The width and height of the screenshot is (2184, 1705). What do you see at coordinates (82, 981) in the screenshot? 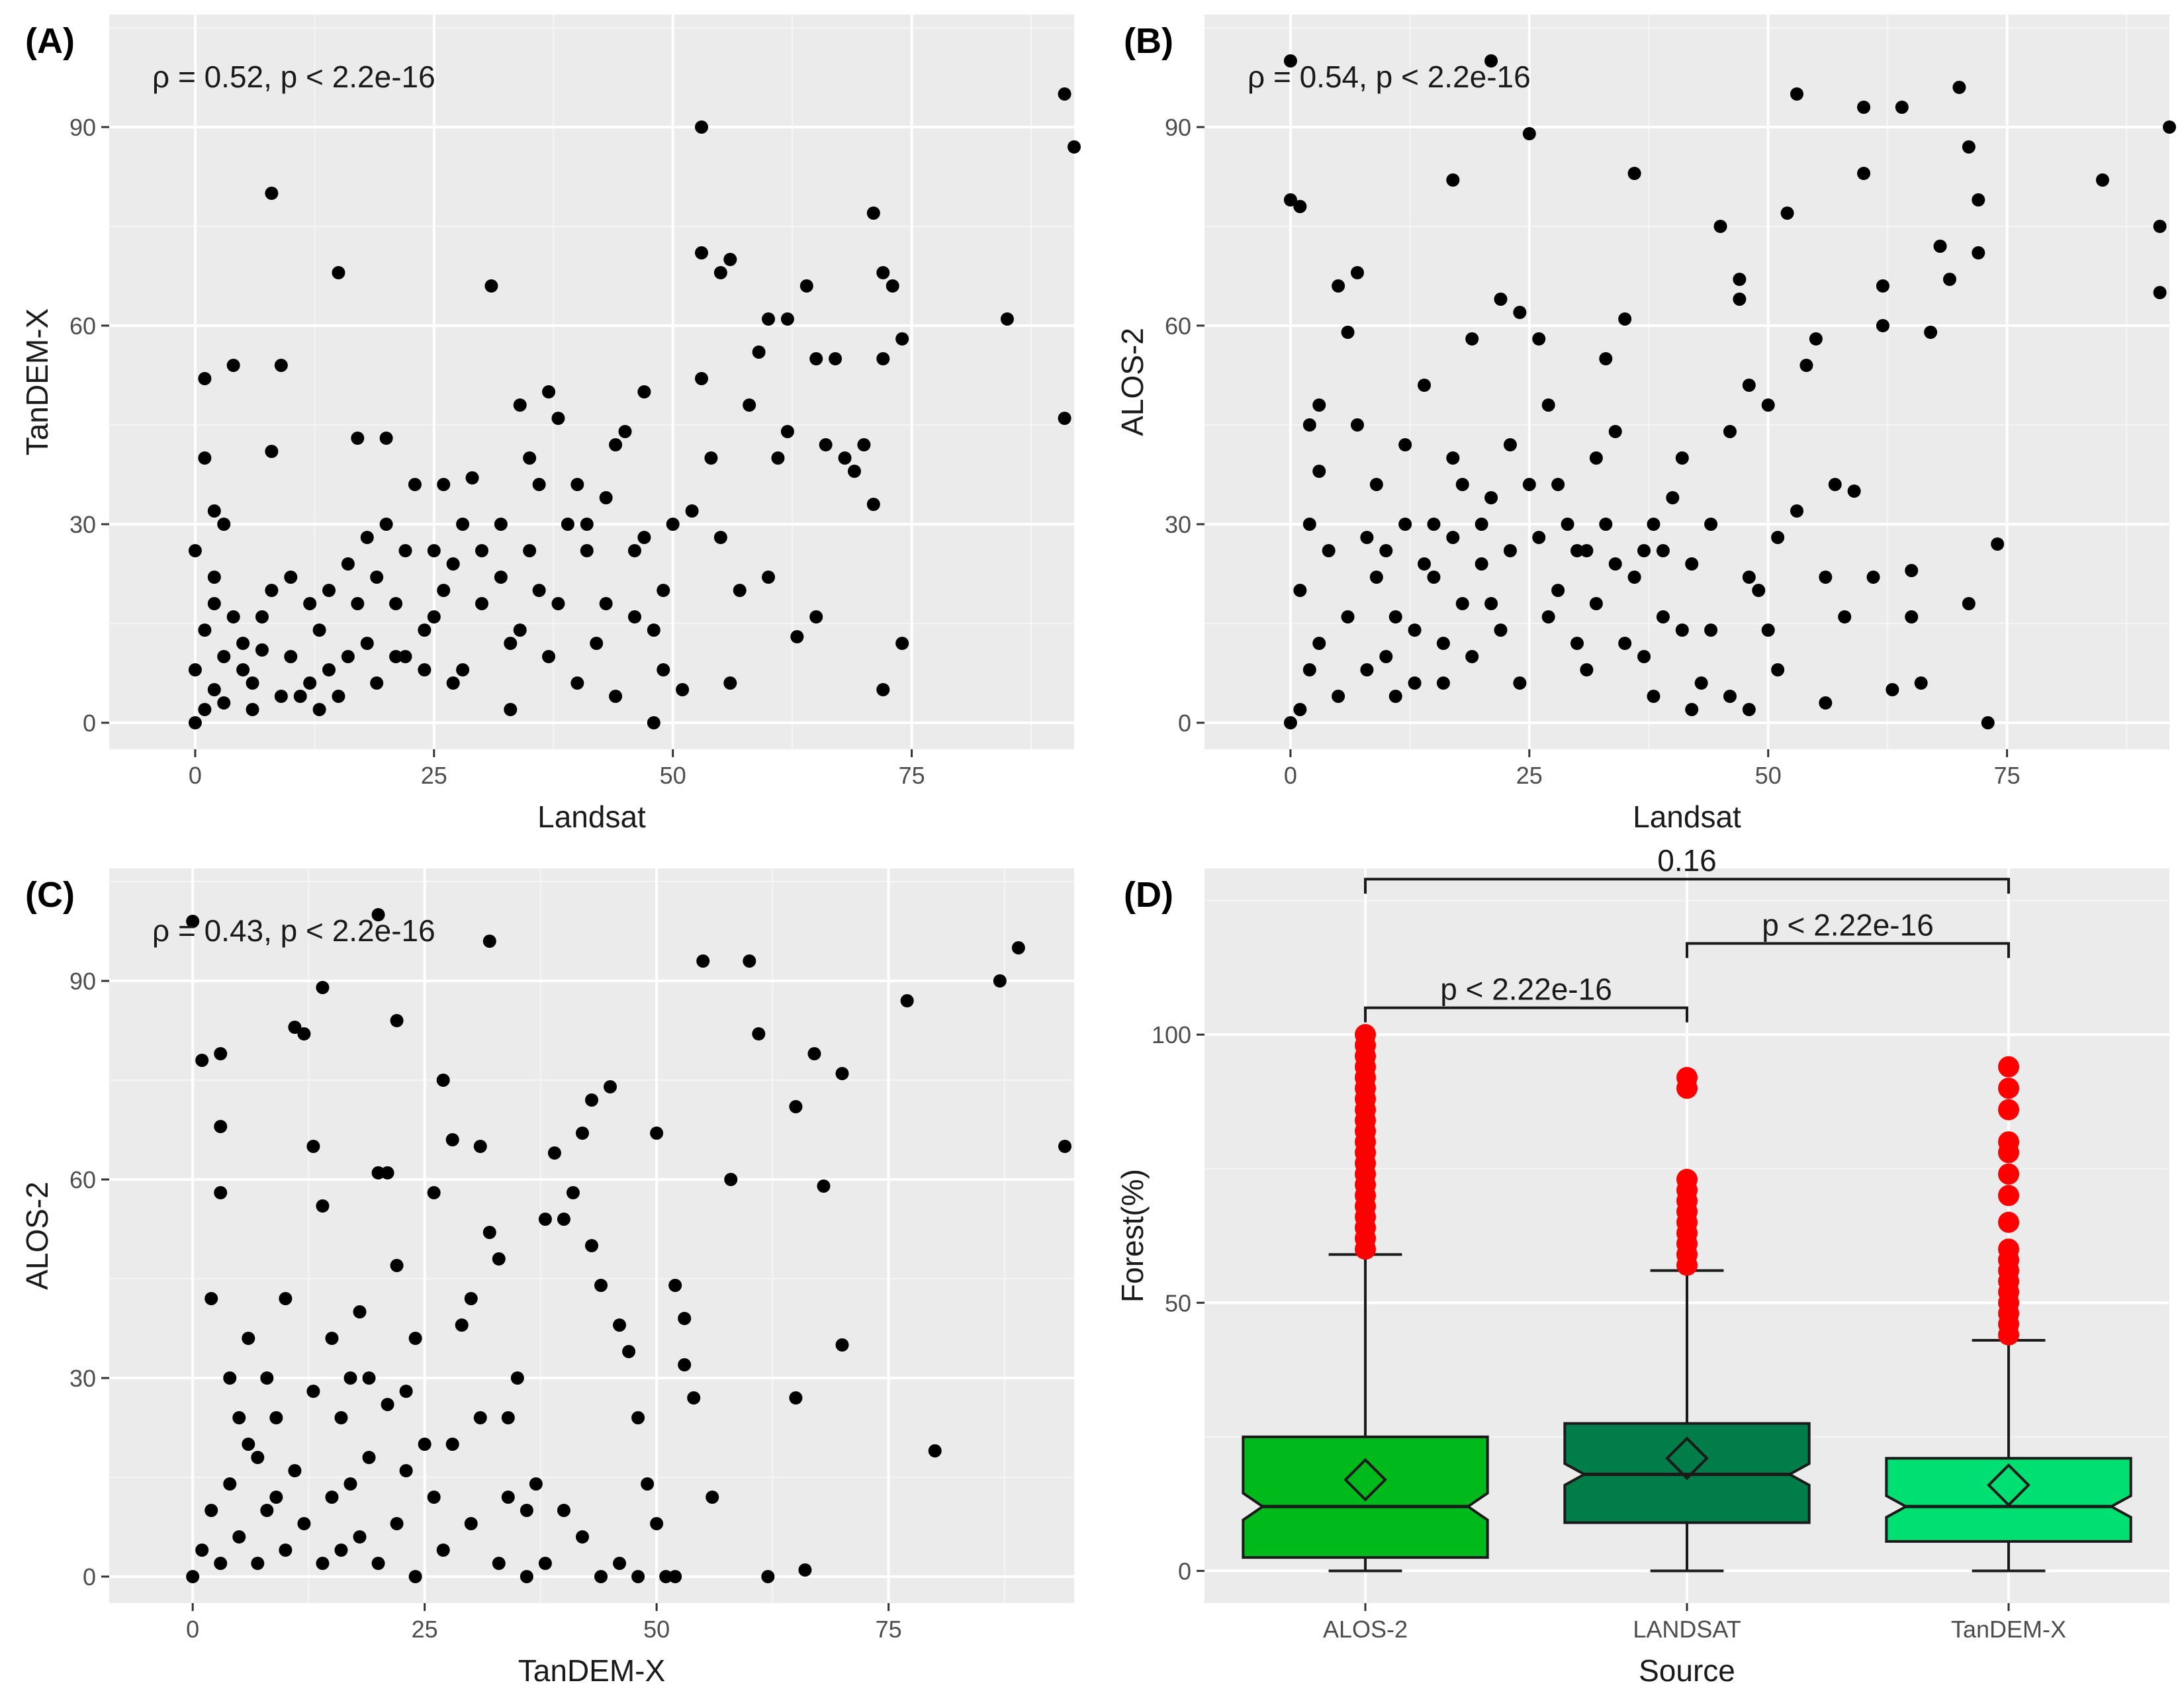
I see `y-tick-label: 90` at bounding box center [82, 981].